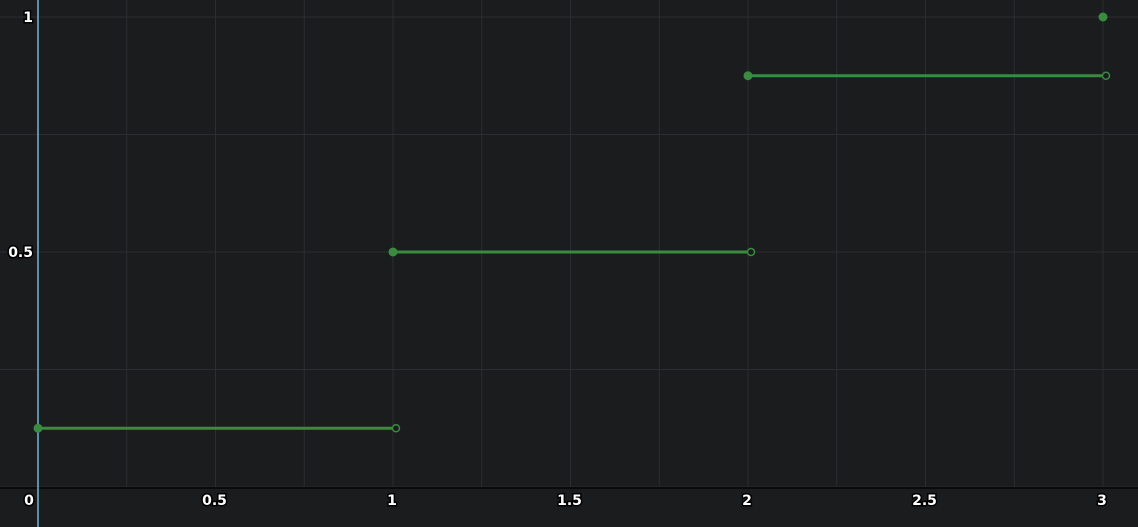 The image size is (1138, 527). What do you see at coordinates (29, 501) in the screenshot?
I see `x-tick-label: 0` at bounding box center [29, 501].